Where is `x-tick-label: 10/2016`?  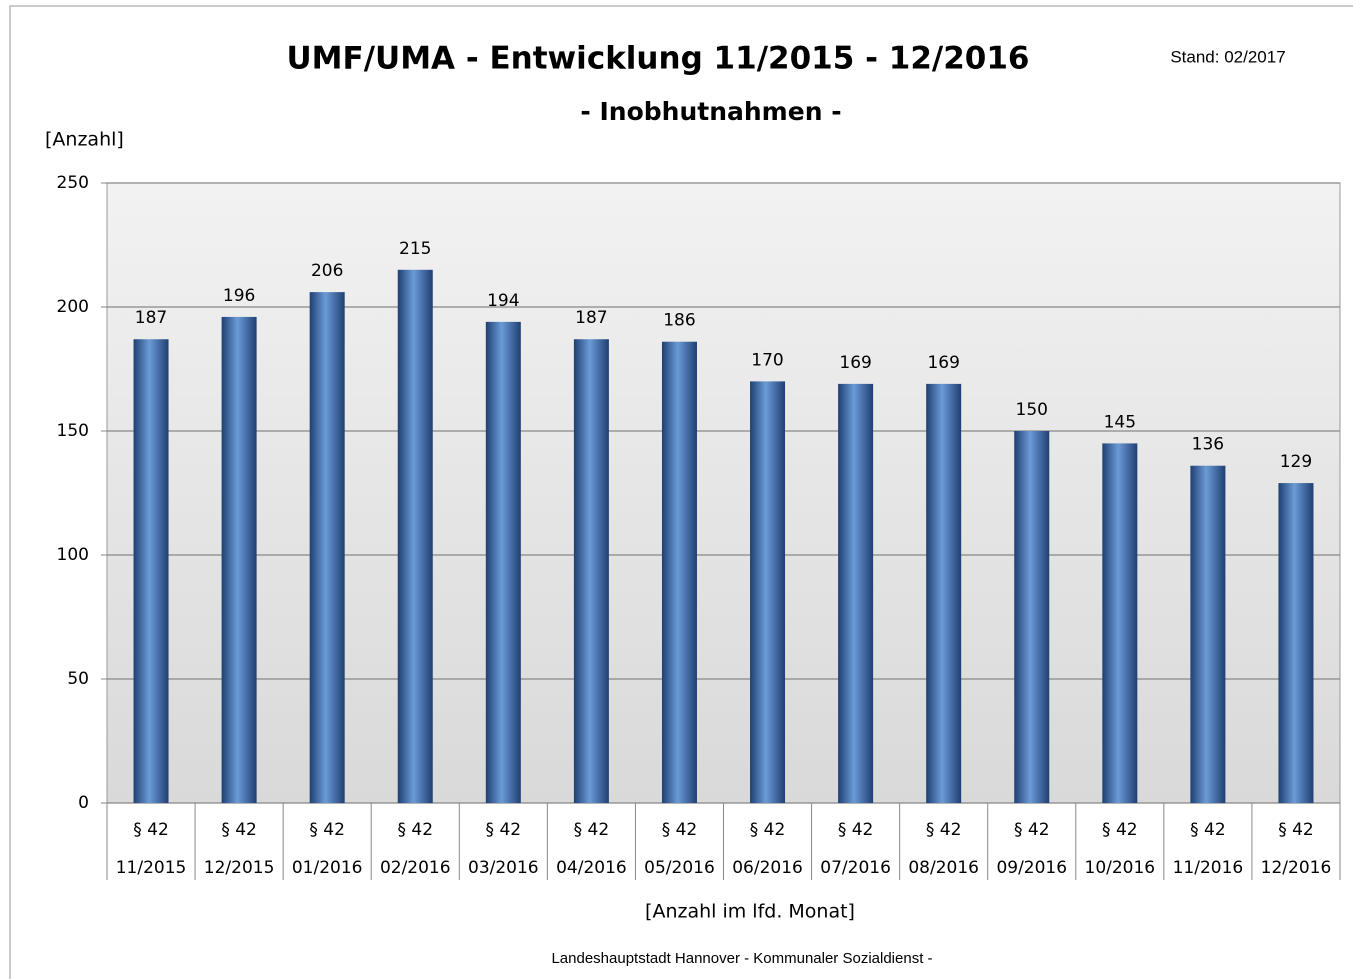
x-tick-label: 10/2016 is located at coordinates (1120, 868).